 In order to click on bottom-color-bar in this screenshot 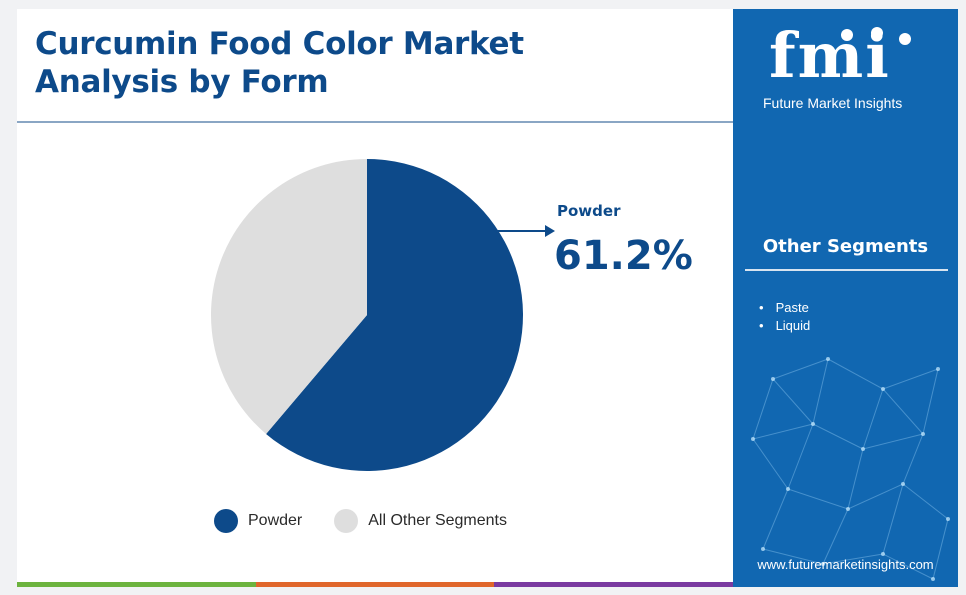, I will do `click(375, 584)`.